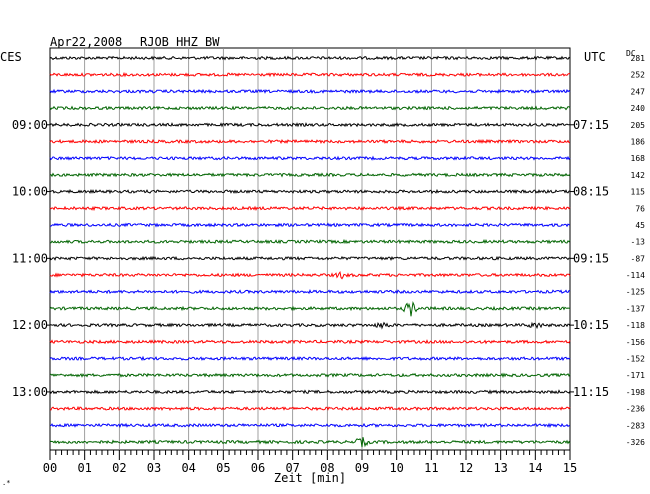  What do you see at coordinates (591, 325) in the screenshot?
I see `right-time-label: 10:15` at bounding box center [591, 325].